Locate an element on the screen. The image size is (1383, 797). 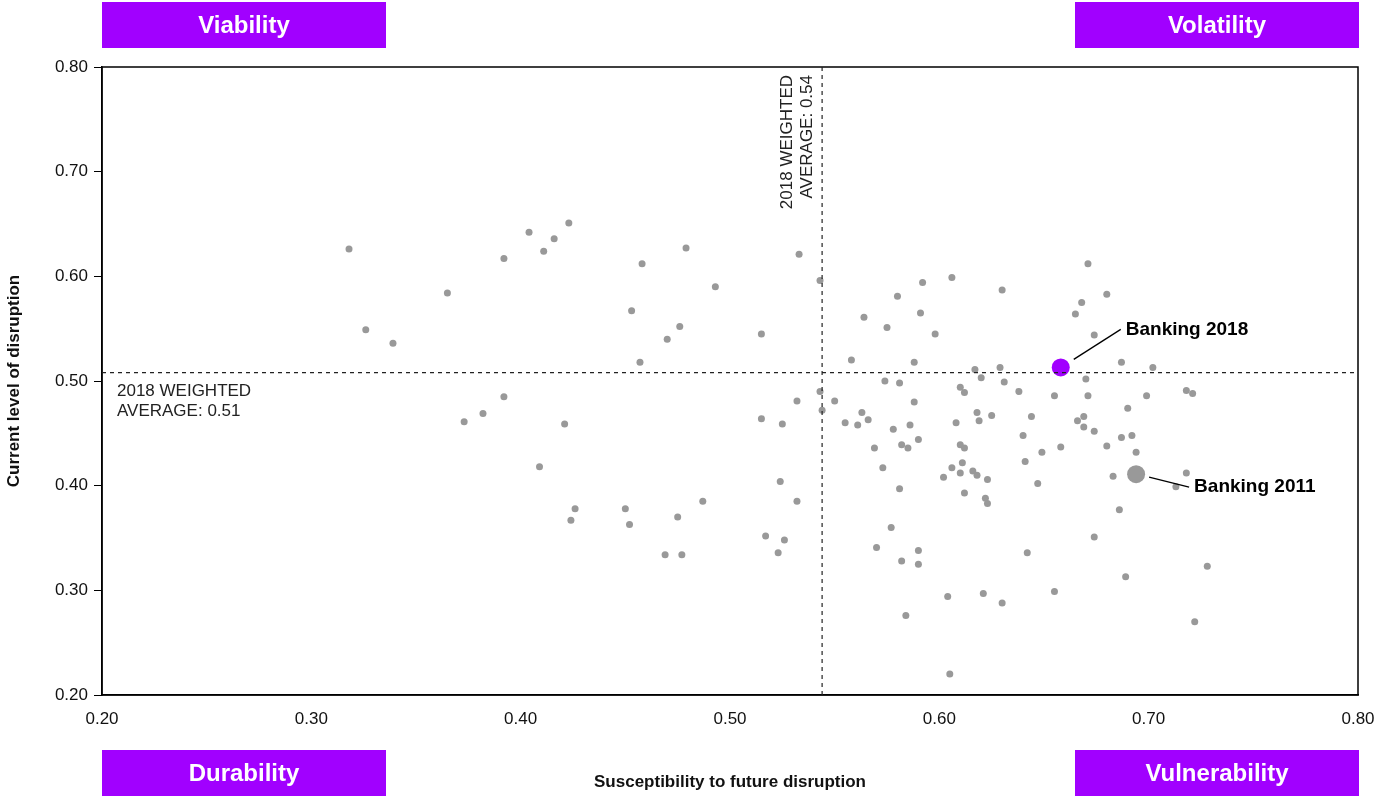
x-axis-title: Susceptibility to future disruption is located at coordinates (730, 782).